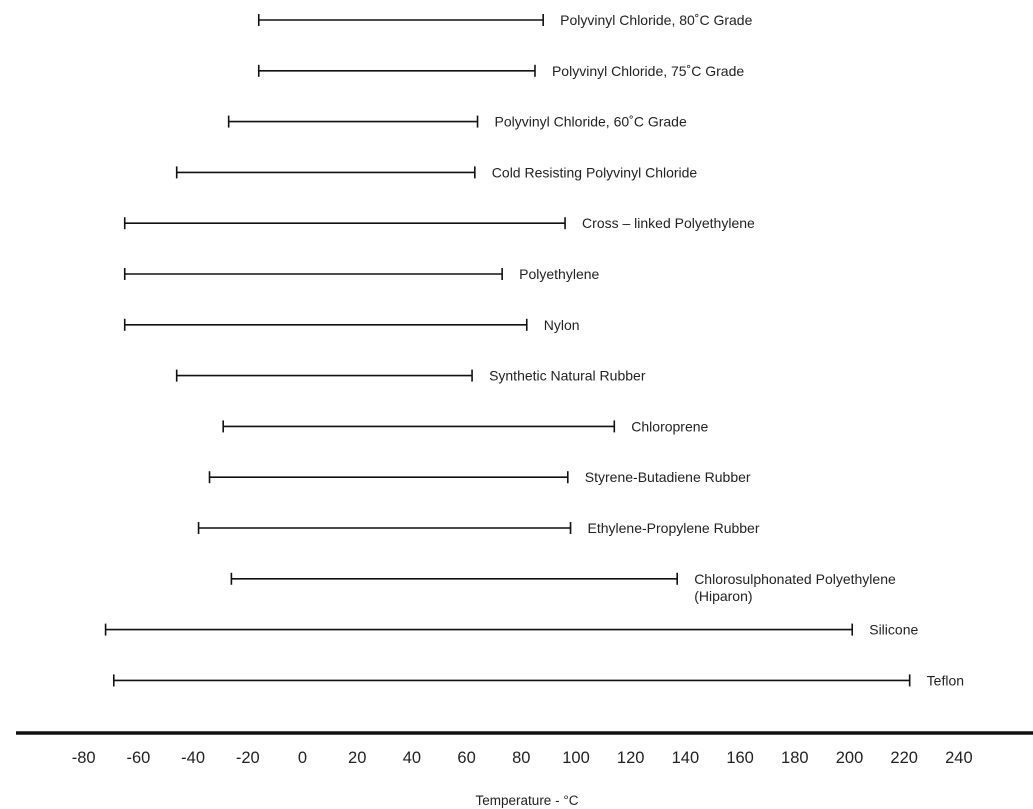 This screenshot has height=809, width=1033. Describe the element at coordinates (563, 587) in the screenshot. I see `range-bar: Chlorosulphonated Polyethylene (Hiparon)` at that location.